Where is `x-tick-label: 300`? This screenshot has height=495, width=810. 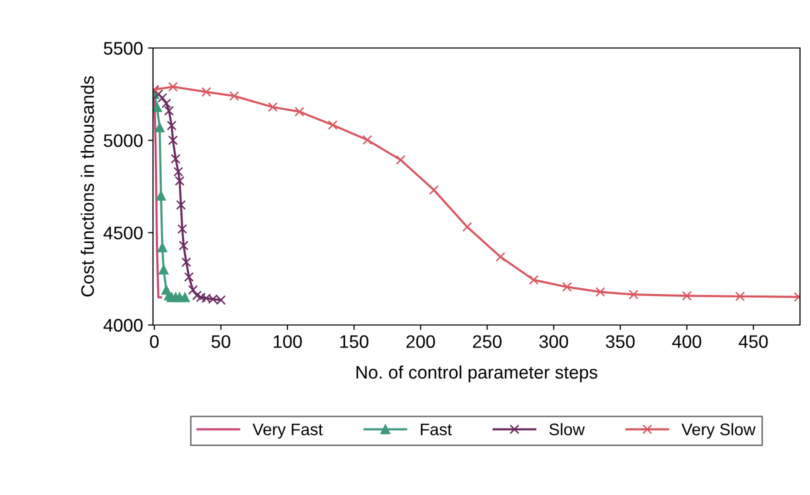 x-tick-label: 300 is located at coordinates (553, 341).